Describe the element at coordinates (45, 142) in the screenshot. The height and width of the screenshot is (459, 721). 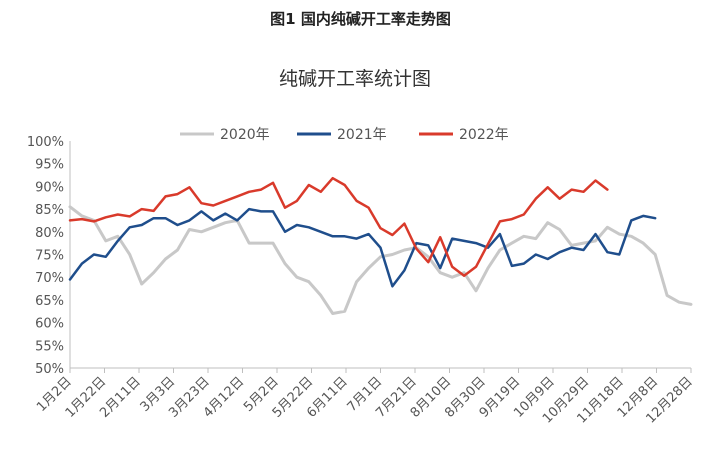
I see `y-tick-label: 100%` at that location.